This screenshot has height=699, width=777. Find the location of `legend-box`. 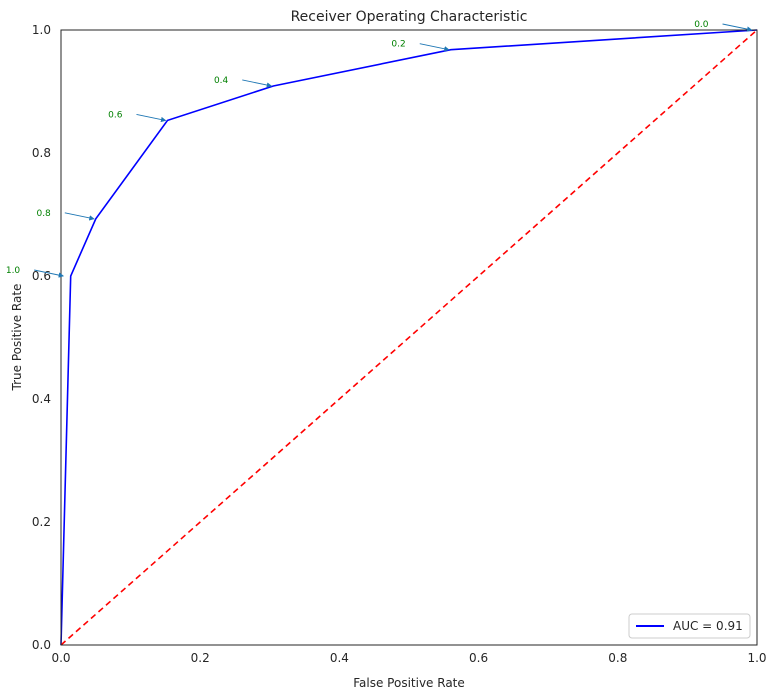

legend-box is located at coordinates (689, 626).